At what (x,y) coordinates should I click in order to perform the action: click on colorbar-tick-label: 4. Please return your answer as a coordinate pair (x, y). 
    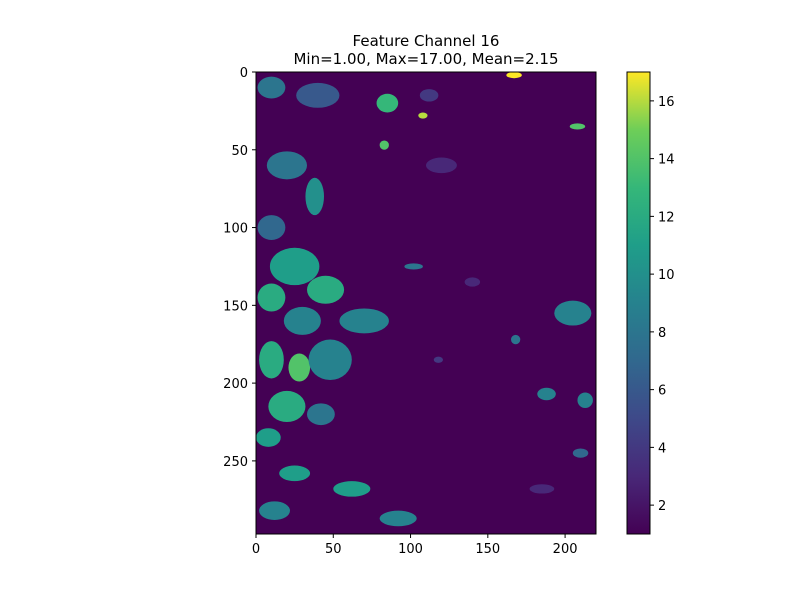
    Looking at the image, I should click on (662, 448).